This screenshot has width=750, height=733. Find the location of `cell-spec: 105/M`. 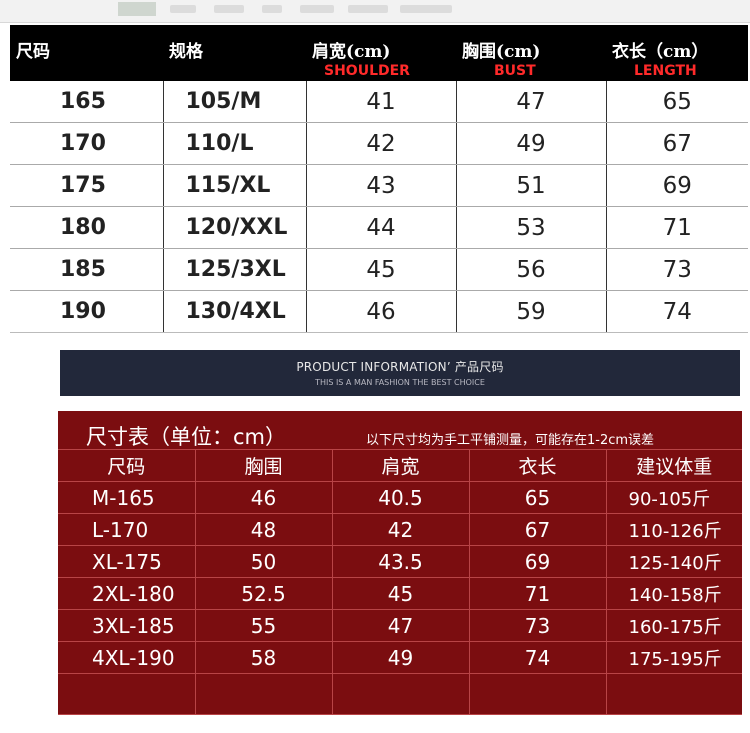

cell-spec: 105/M is located at coordinates (235, 102).